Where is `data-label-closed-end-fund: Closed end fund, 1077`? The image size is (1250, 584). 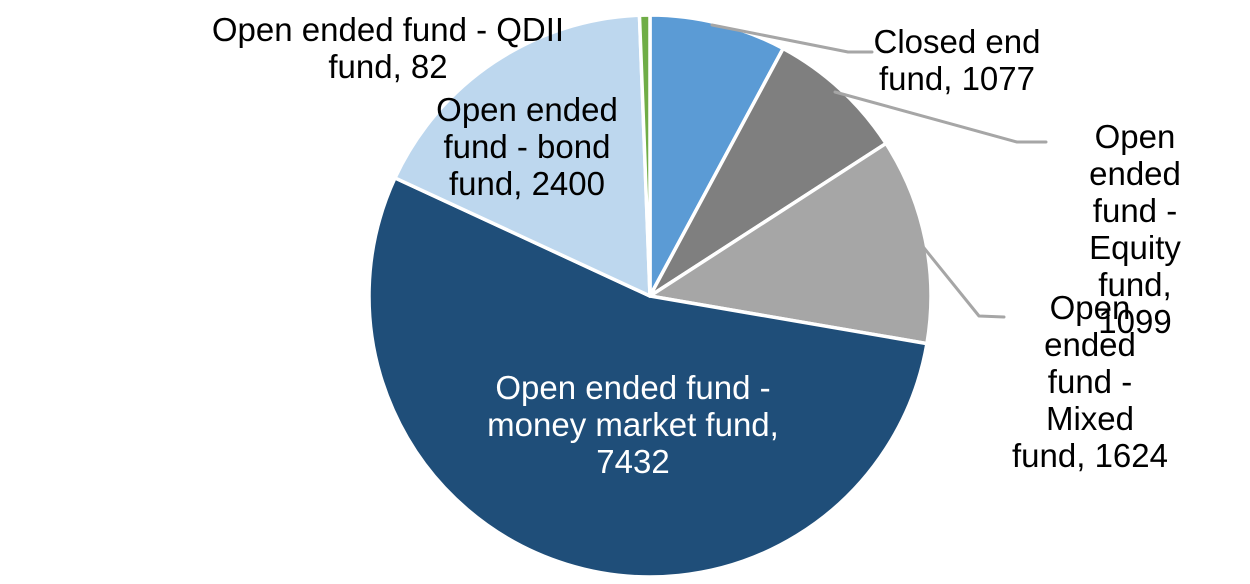
data-label-closed-end-fund: Closed end fund, 1077 is located at coordinates (957, 60).